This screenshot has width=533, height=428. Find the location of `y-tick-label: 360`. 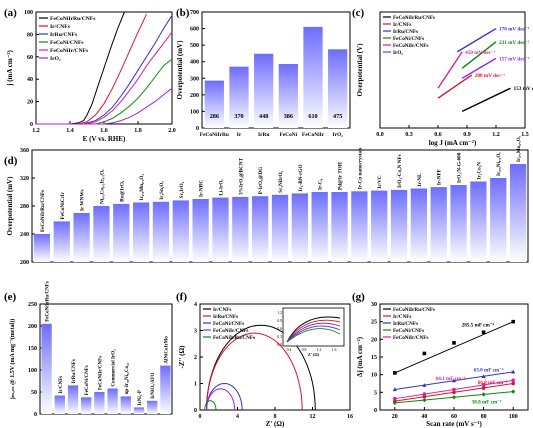

y-tick-label: 360 is located at coordinates (24, 151).